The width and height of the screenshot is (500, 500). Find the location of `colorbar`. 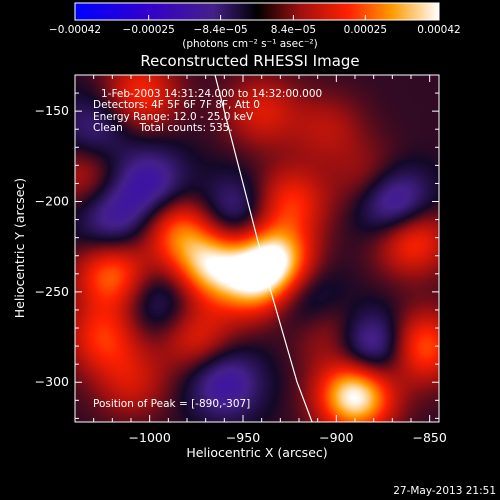

colorbar is located at coordinates (257, 11).